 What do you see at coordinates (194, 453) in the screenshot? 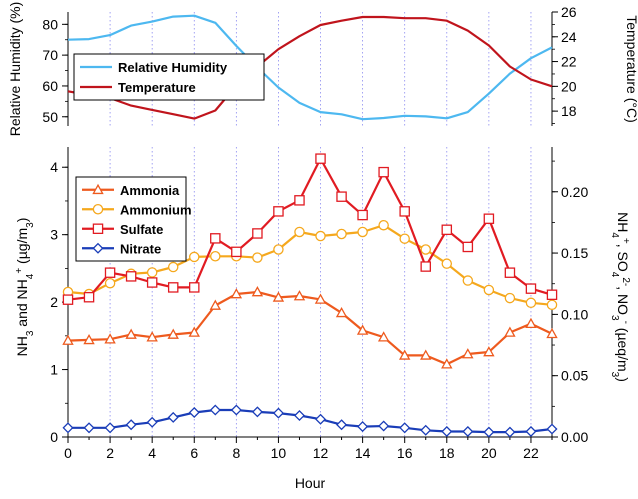
I see `x-tick-label: 6` at bounding box center [194, 453].